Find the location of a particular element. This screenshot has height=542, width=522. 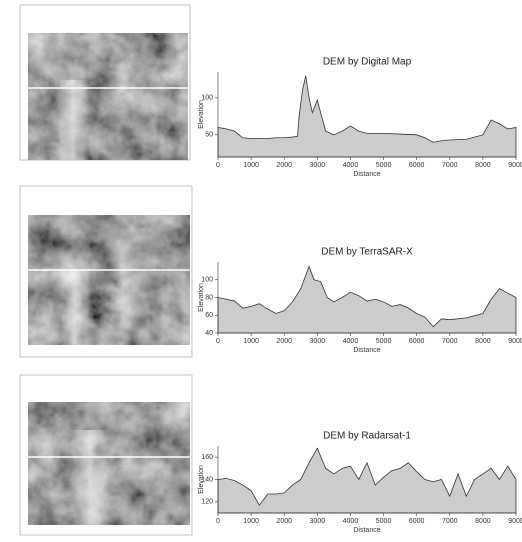

y-tick-label: 60 is located at coordinates (209, 315).